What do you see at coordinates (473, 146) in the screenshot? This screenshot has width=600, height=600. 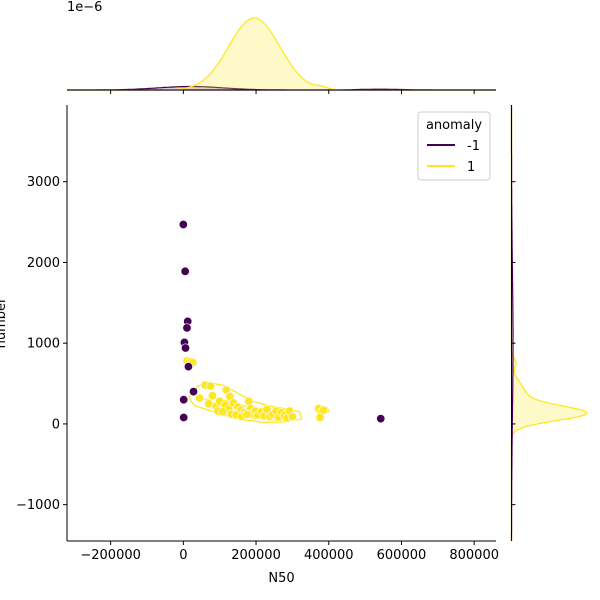 I see `legend-label-anomaly: -1` at bounding box center [473, 146].